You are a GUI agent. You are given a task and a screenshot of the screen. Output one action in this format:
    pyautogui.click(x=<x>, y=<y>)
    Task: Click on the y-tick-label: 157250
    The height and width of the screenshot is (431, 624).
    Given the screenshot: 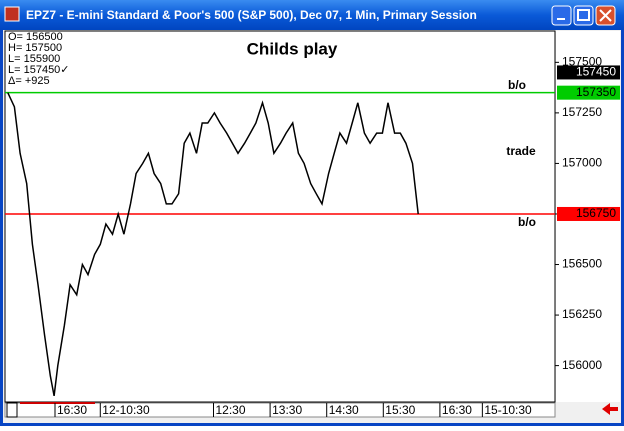 What is the action you would take?
    pyautogui.click(x=582, y=112)
    